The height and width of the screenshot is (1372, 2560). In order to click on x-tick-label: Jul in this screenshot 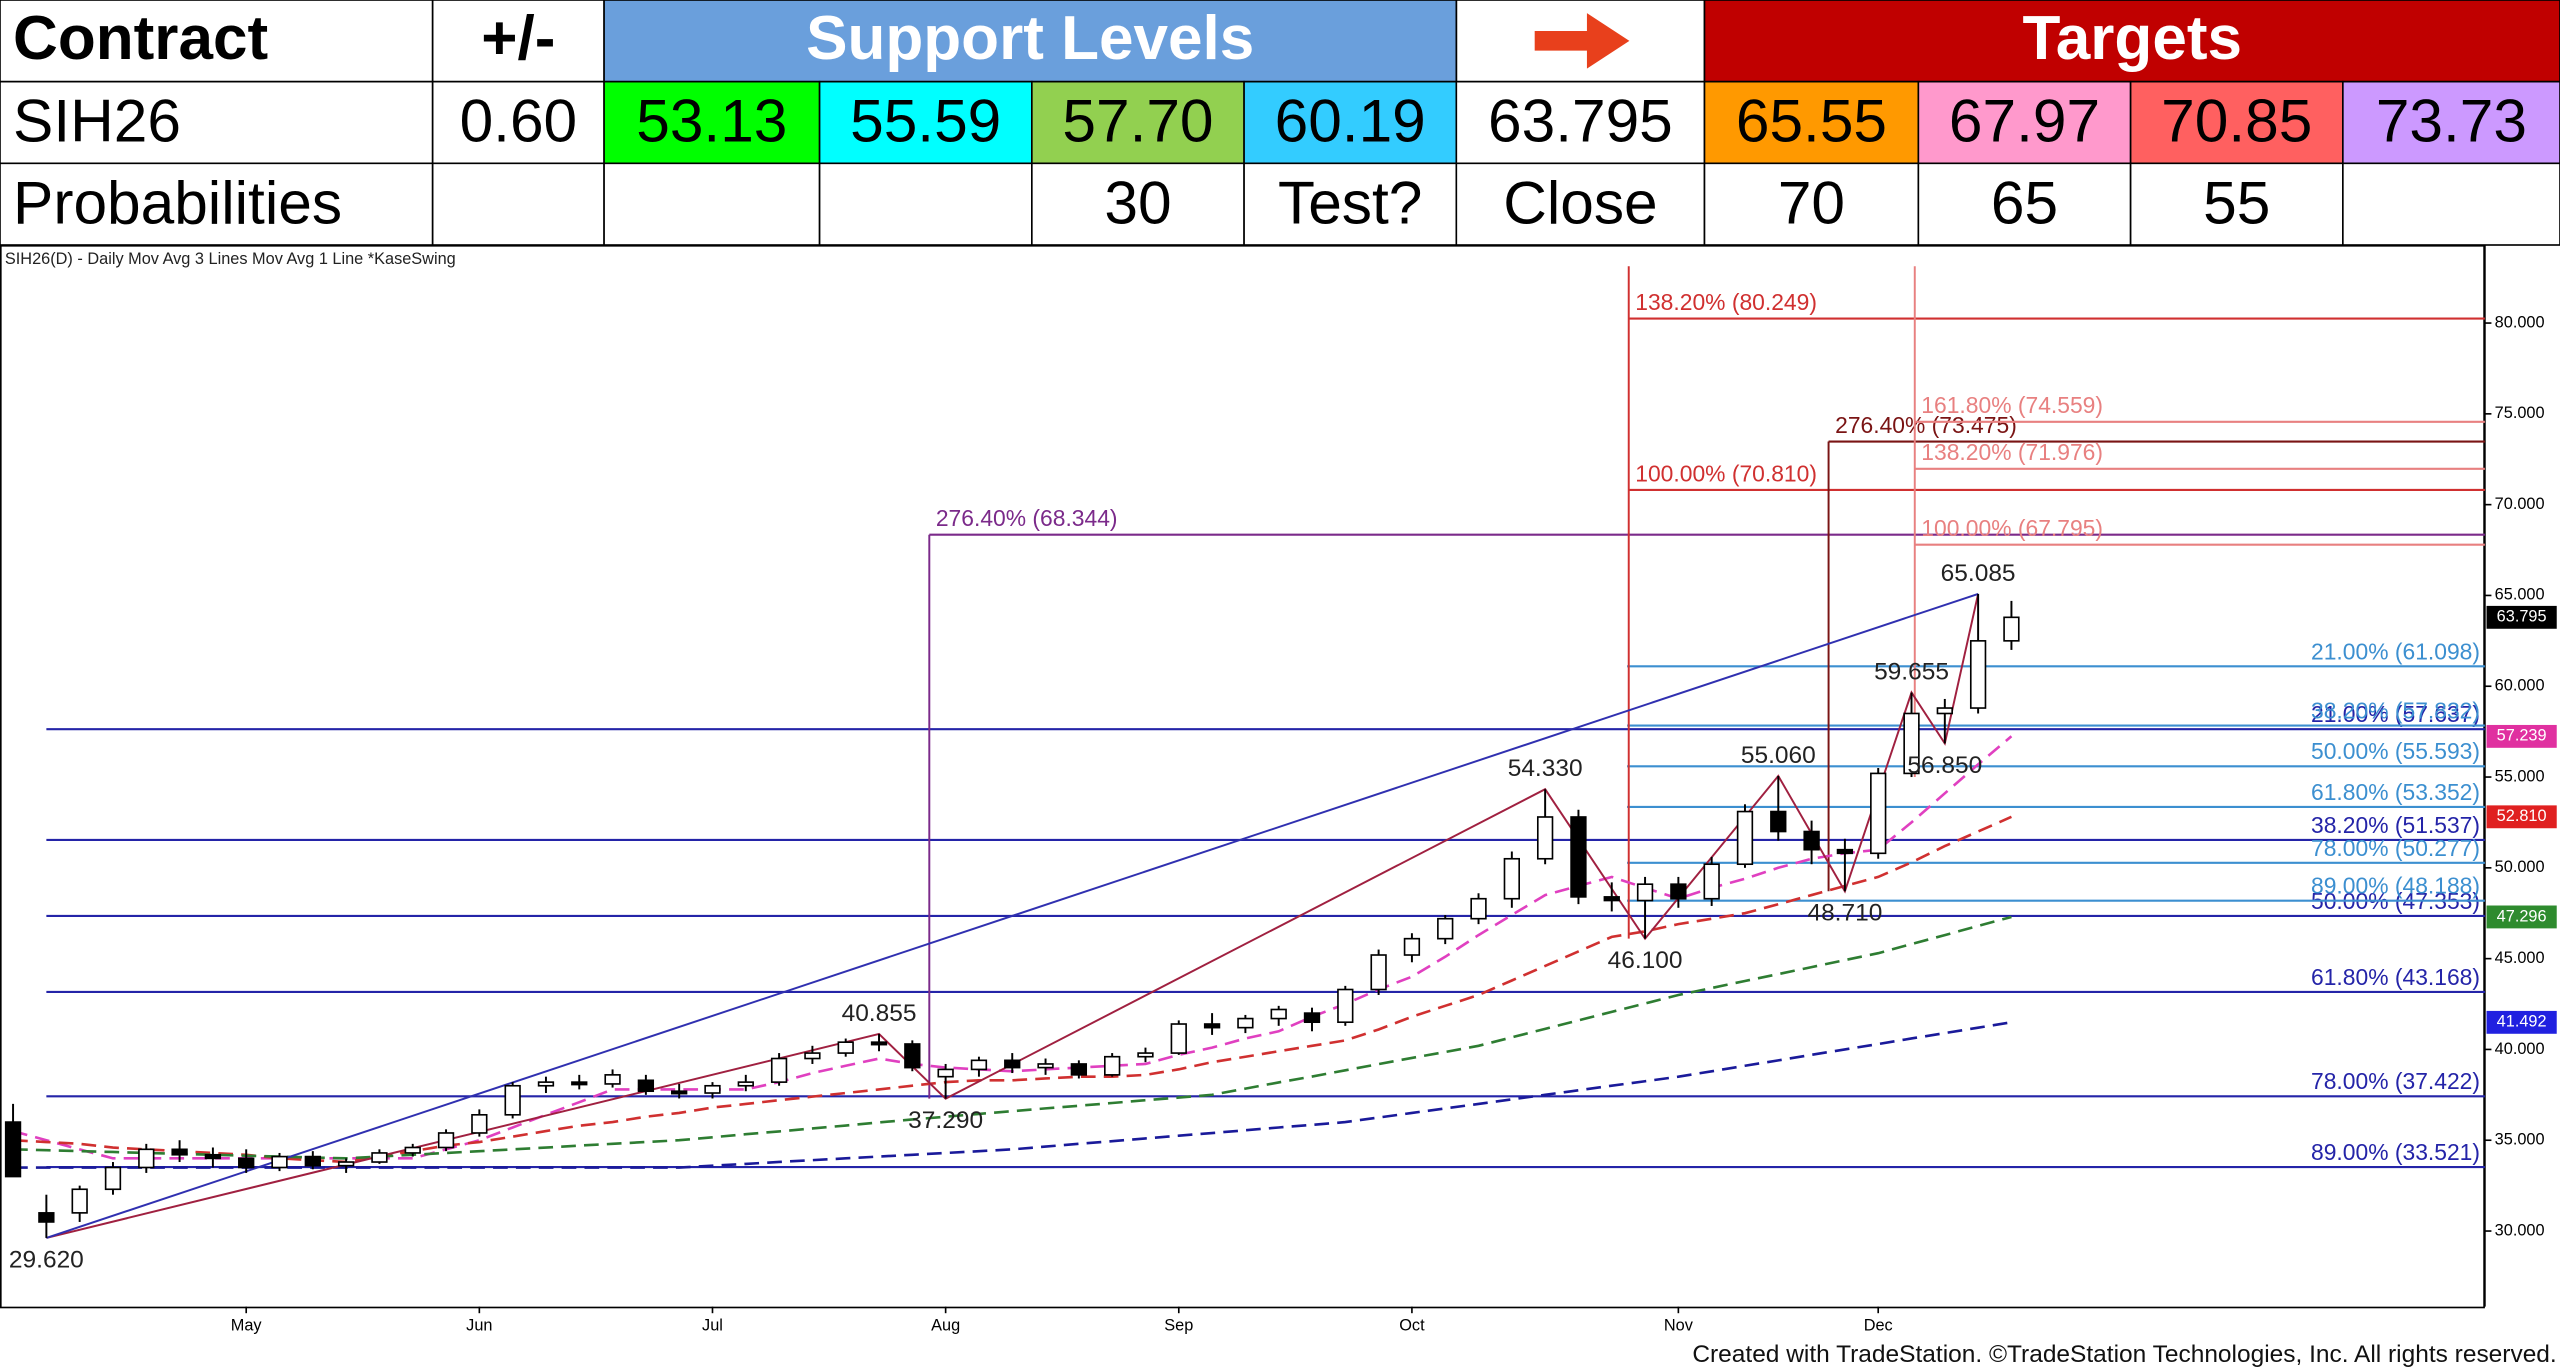, I will do `click(712, 1326)`.